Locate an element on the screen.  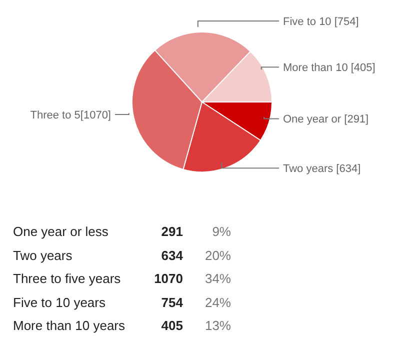
category-label: Two years is located at coordinates (43, 255).